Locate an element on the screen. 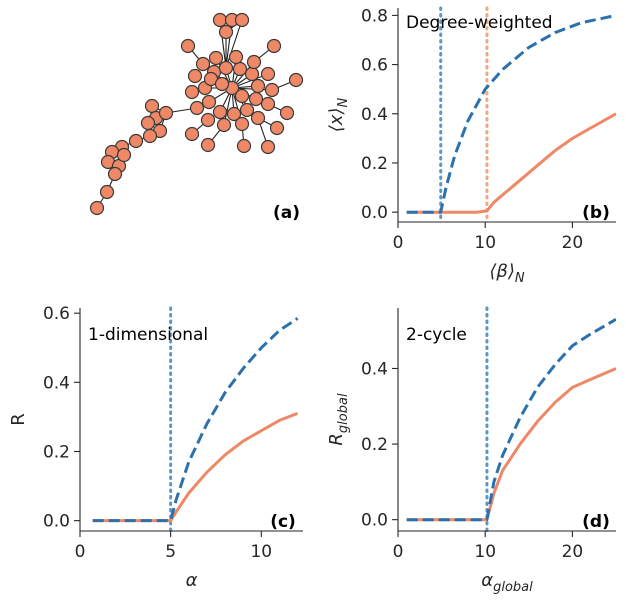 This screenshot has width=626, height=604. x-tick-label-d: 10 is located at coordinates (485, 552).